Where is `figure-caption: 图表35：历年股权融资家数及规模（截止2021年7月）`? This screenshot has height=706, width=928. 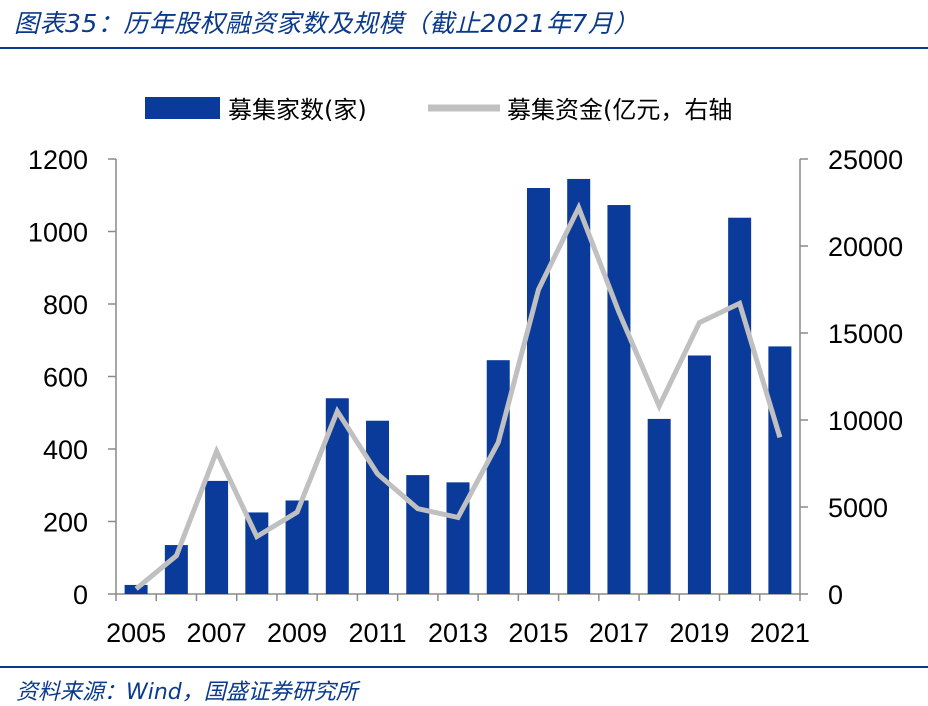
figure-caption: 图表35：历年股权融资家数及规模（截止2021年7月） is located at coordinates (326, 23).